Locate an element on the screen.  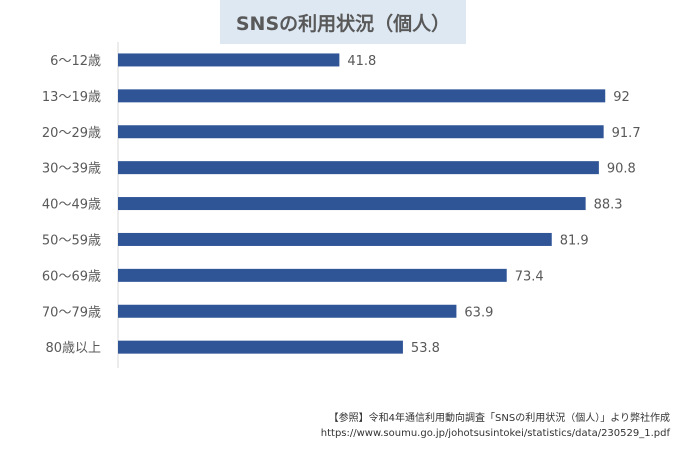
chart-title-box: SNSの利用状況（個人） is located at coordinates (343, 22).